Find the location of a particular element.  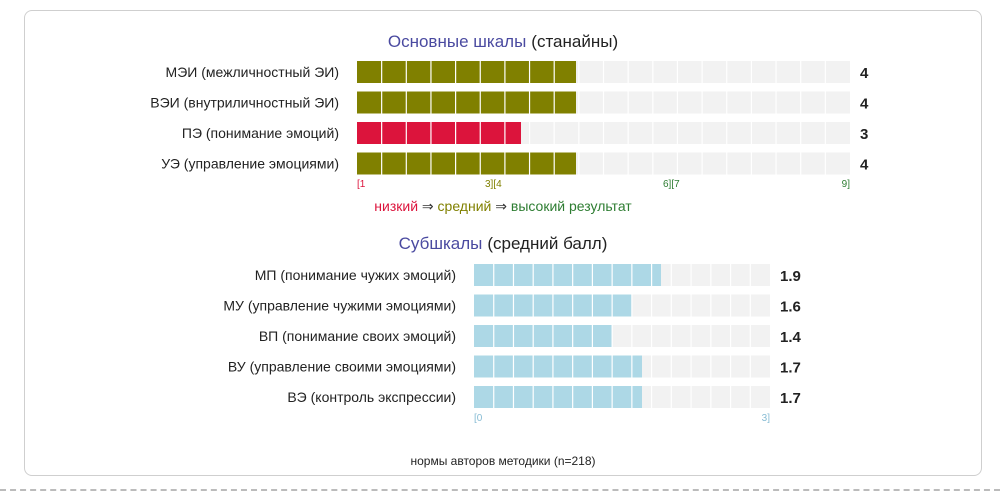

row-label: ПЭ (понимание эмоций) is located at coordinates (260, 133).